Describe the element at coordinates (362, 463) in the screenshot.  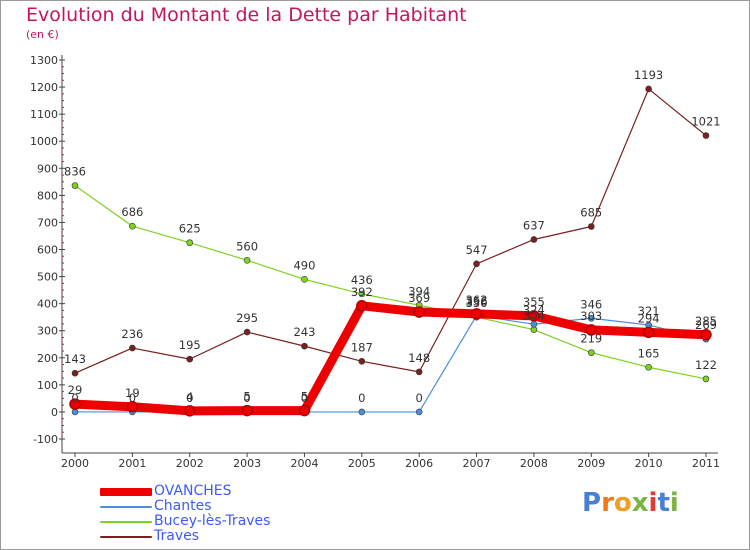
I see `x-tick-label: 2005` at that location.